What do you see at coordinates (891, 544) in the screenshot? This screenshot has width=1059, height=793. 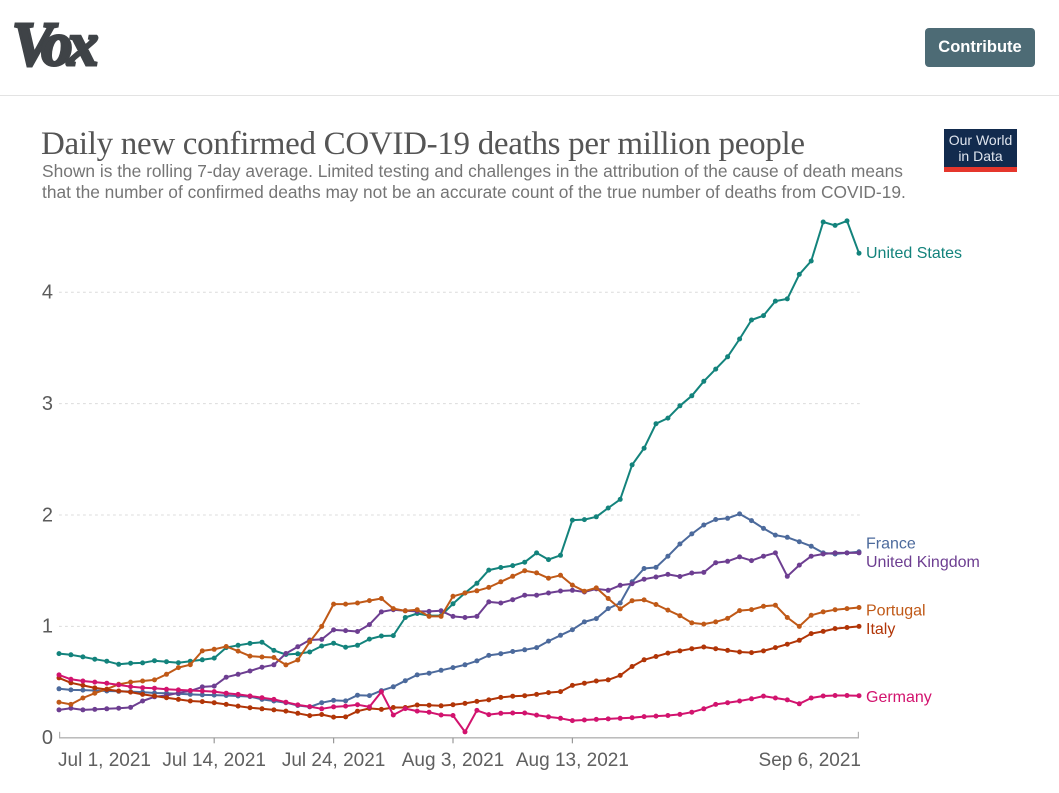 I see `svg-text: France` at bounding box center [891, 544].